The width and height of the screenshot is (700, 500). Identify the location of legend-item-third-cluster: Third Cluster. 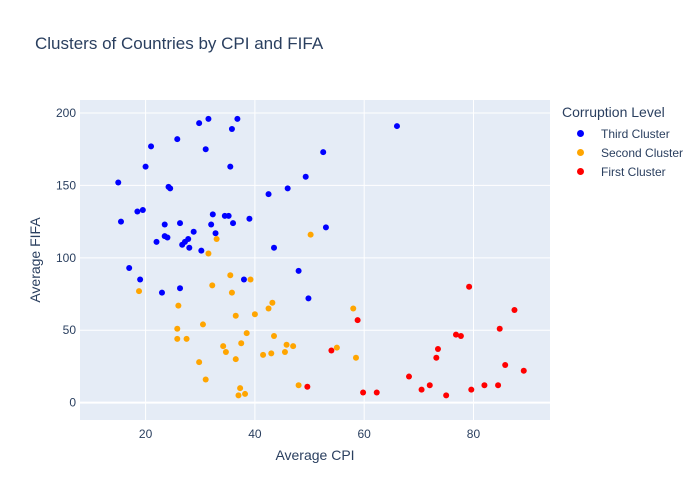
(622, 133).